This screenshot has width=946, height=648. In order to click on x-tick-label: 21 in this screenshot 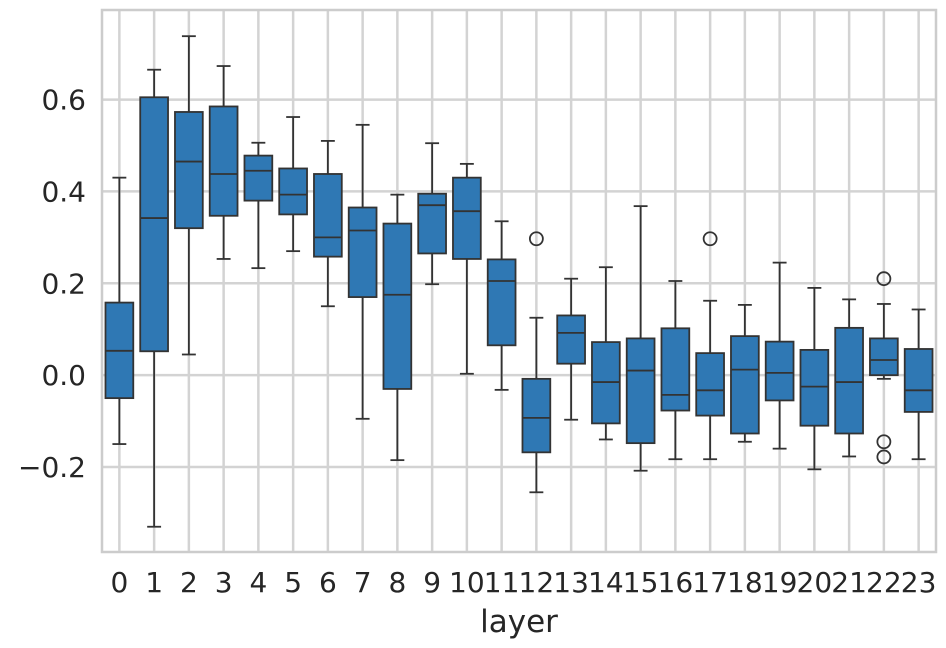, I will do `click(849, 582)`.